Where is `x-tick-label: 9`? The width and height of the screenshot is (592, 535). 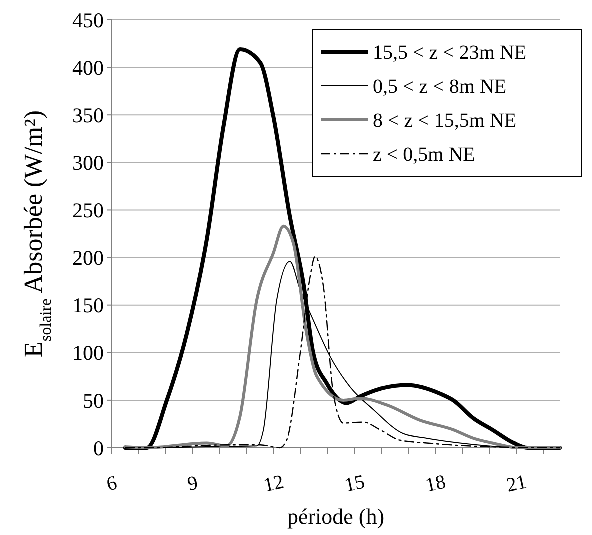 x-tick-label: 9 is located at coordinates (193, 484).